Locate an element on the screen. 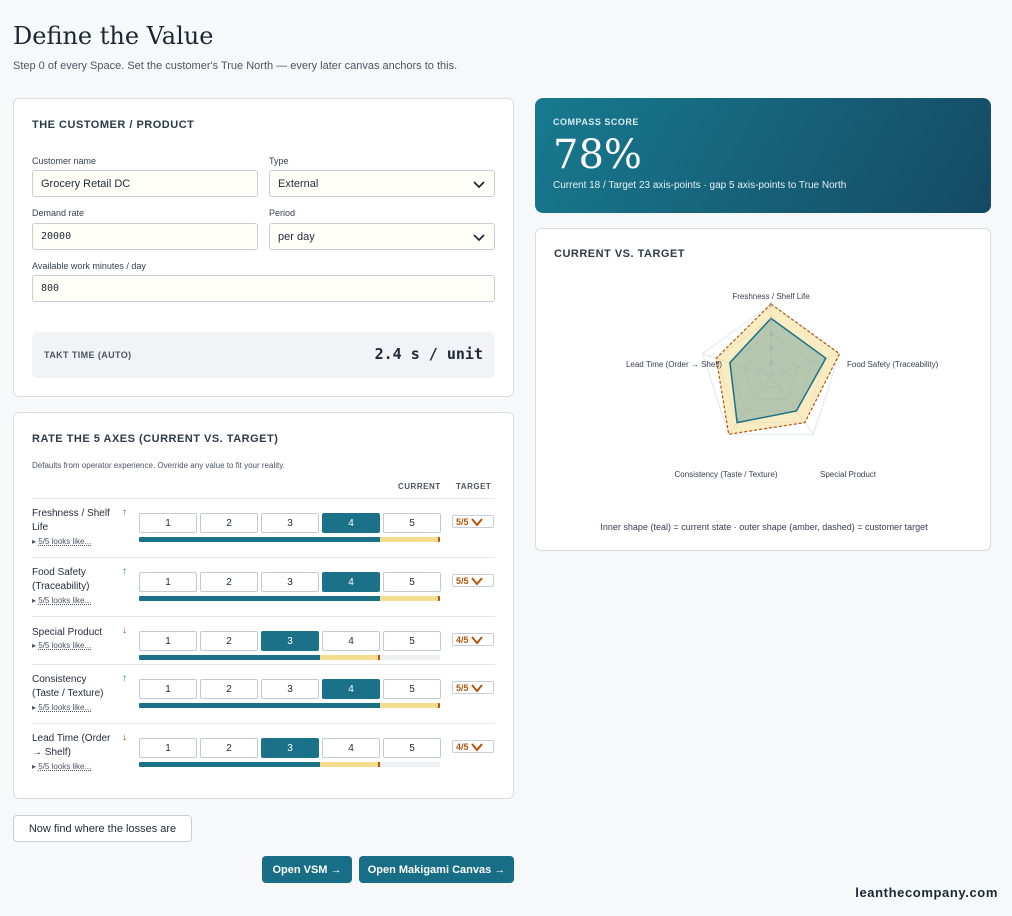 The height and width of the screenshot is (916, 1012). radar-axis-label: Food Safety (Traceability) is located at coordinates (893, 364).